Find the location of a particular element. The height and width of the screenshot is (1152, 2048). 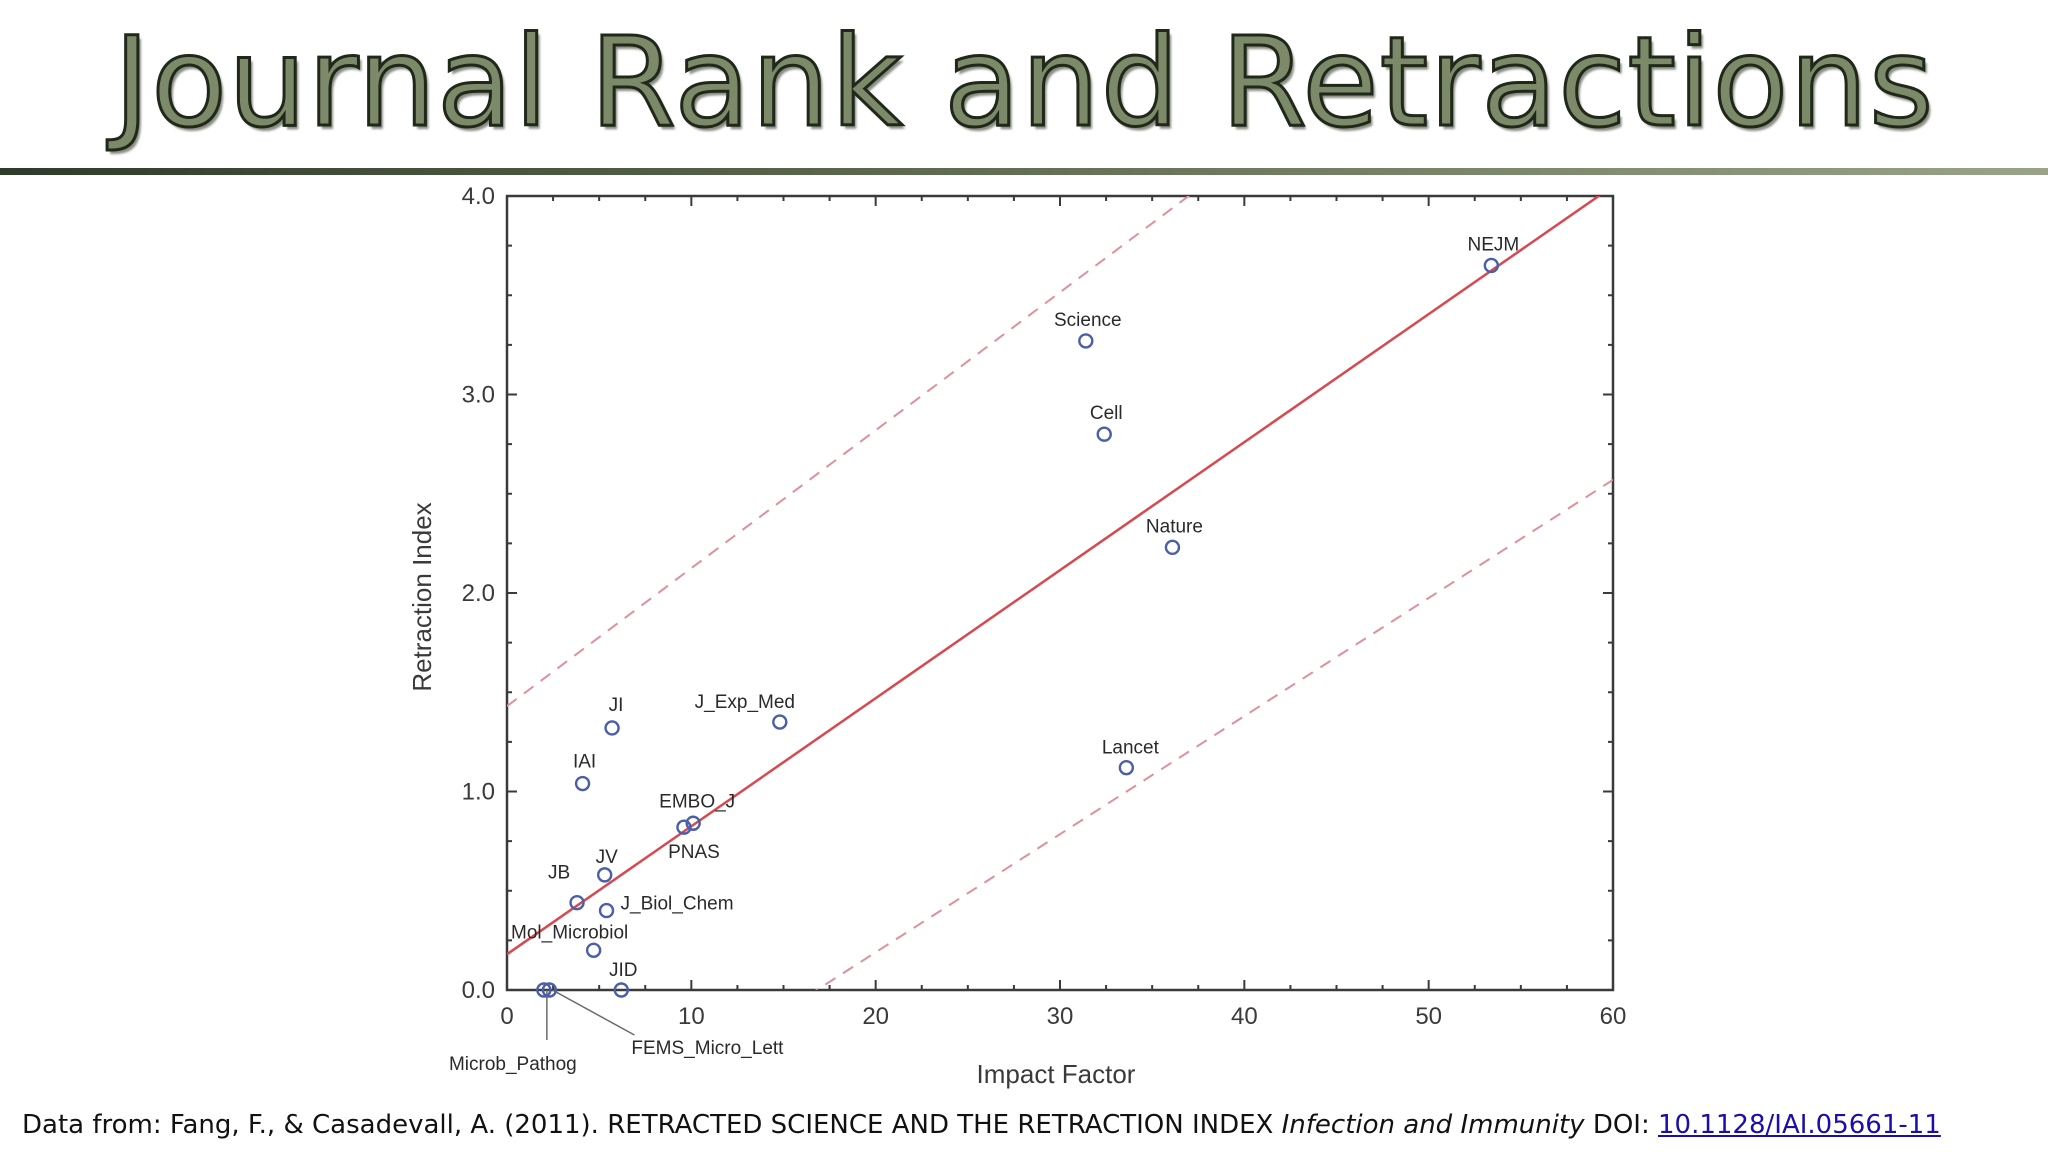

label-mol-microbiol: Mol_Microbiol is located at coordinates (569, 932).